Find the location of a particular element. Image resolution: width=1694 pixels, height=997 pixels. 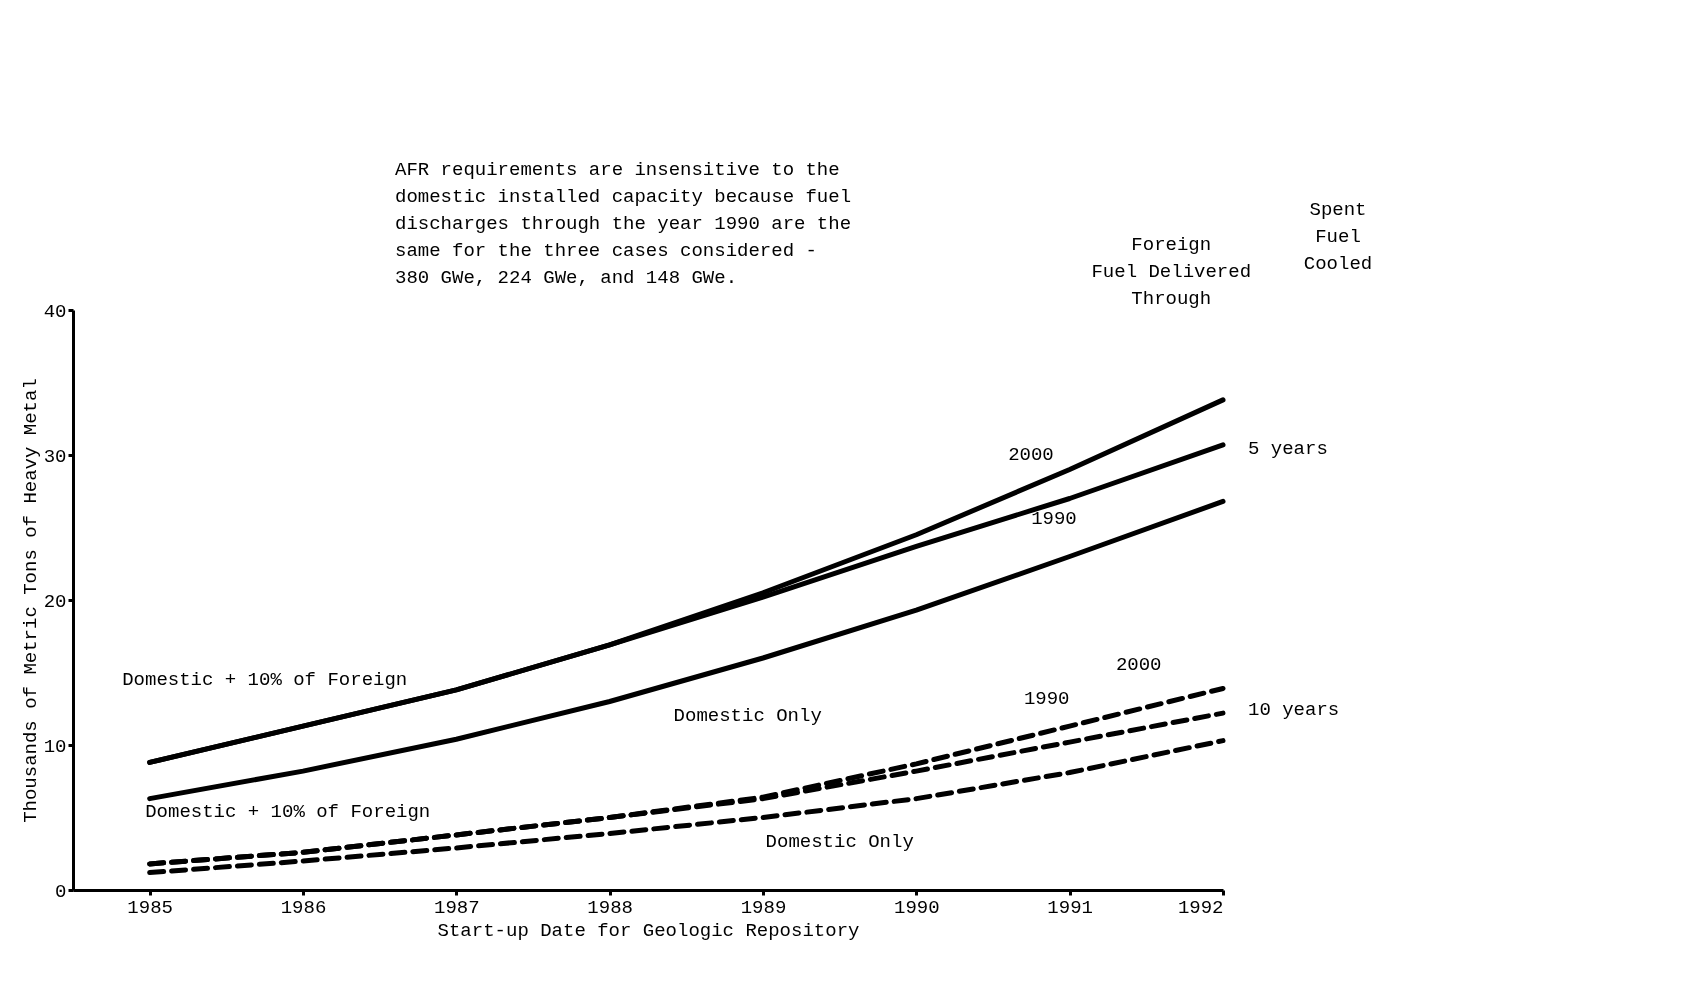

x-tick-label: 1985 is located at coordinates (150, 907).